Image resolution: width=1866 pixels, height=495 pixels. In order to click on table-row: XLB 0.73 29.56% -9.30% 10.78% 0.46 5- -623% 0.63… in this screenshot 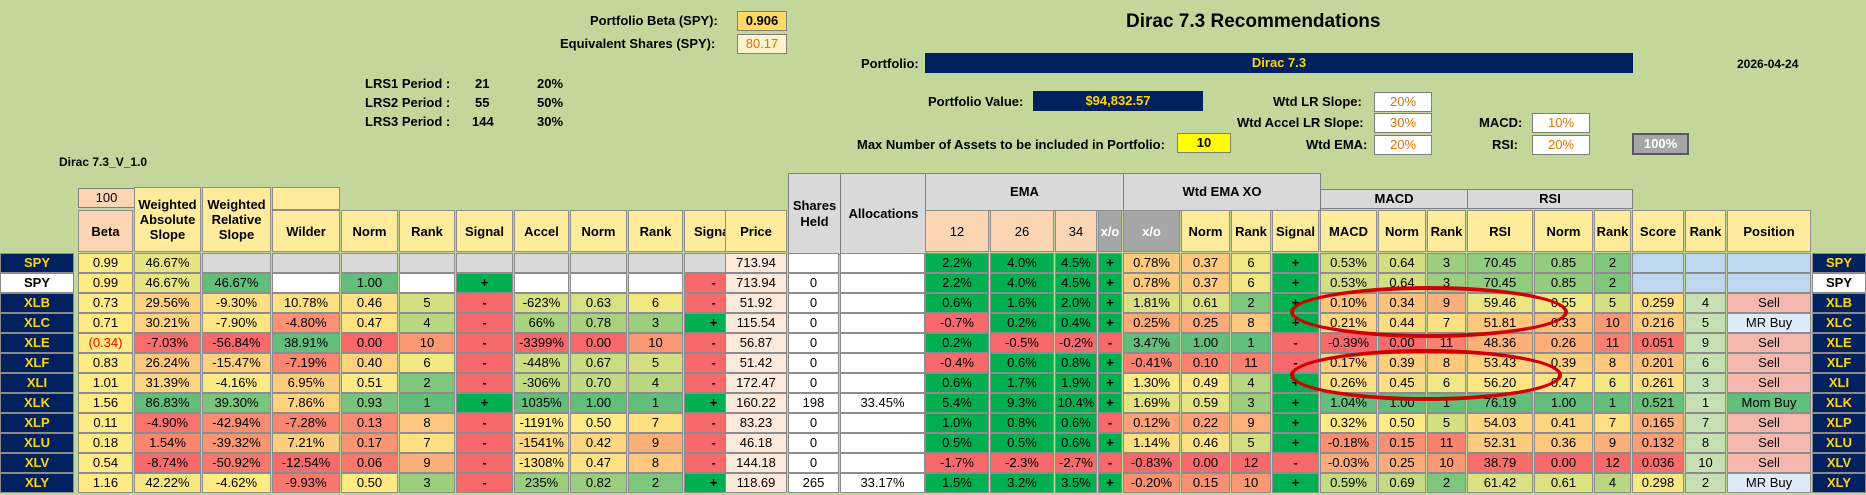, I will do `click(933, 303)`.